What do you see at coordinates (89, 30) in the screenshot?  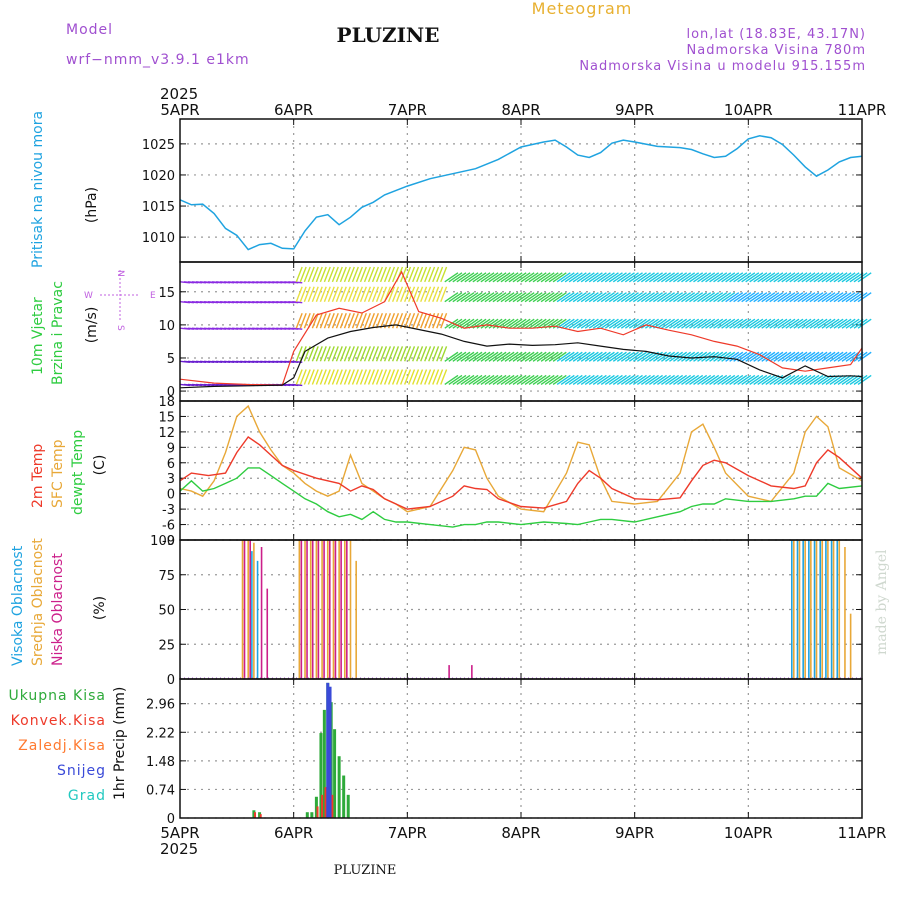 I see `model-label: Model` at bounding box center [89, 30].